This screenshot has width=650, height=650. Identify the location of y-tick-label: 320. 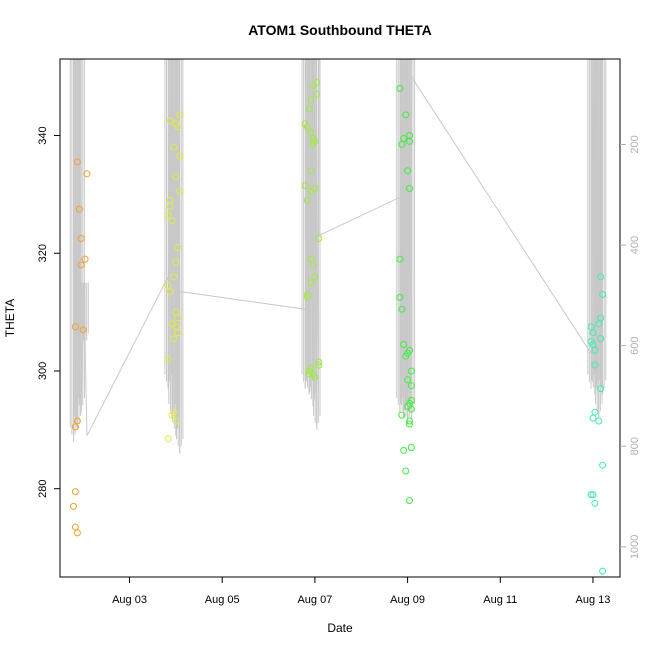
(43, 253).